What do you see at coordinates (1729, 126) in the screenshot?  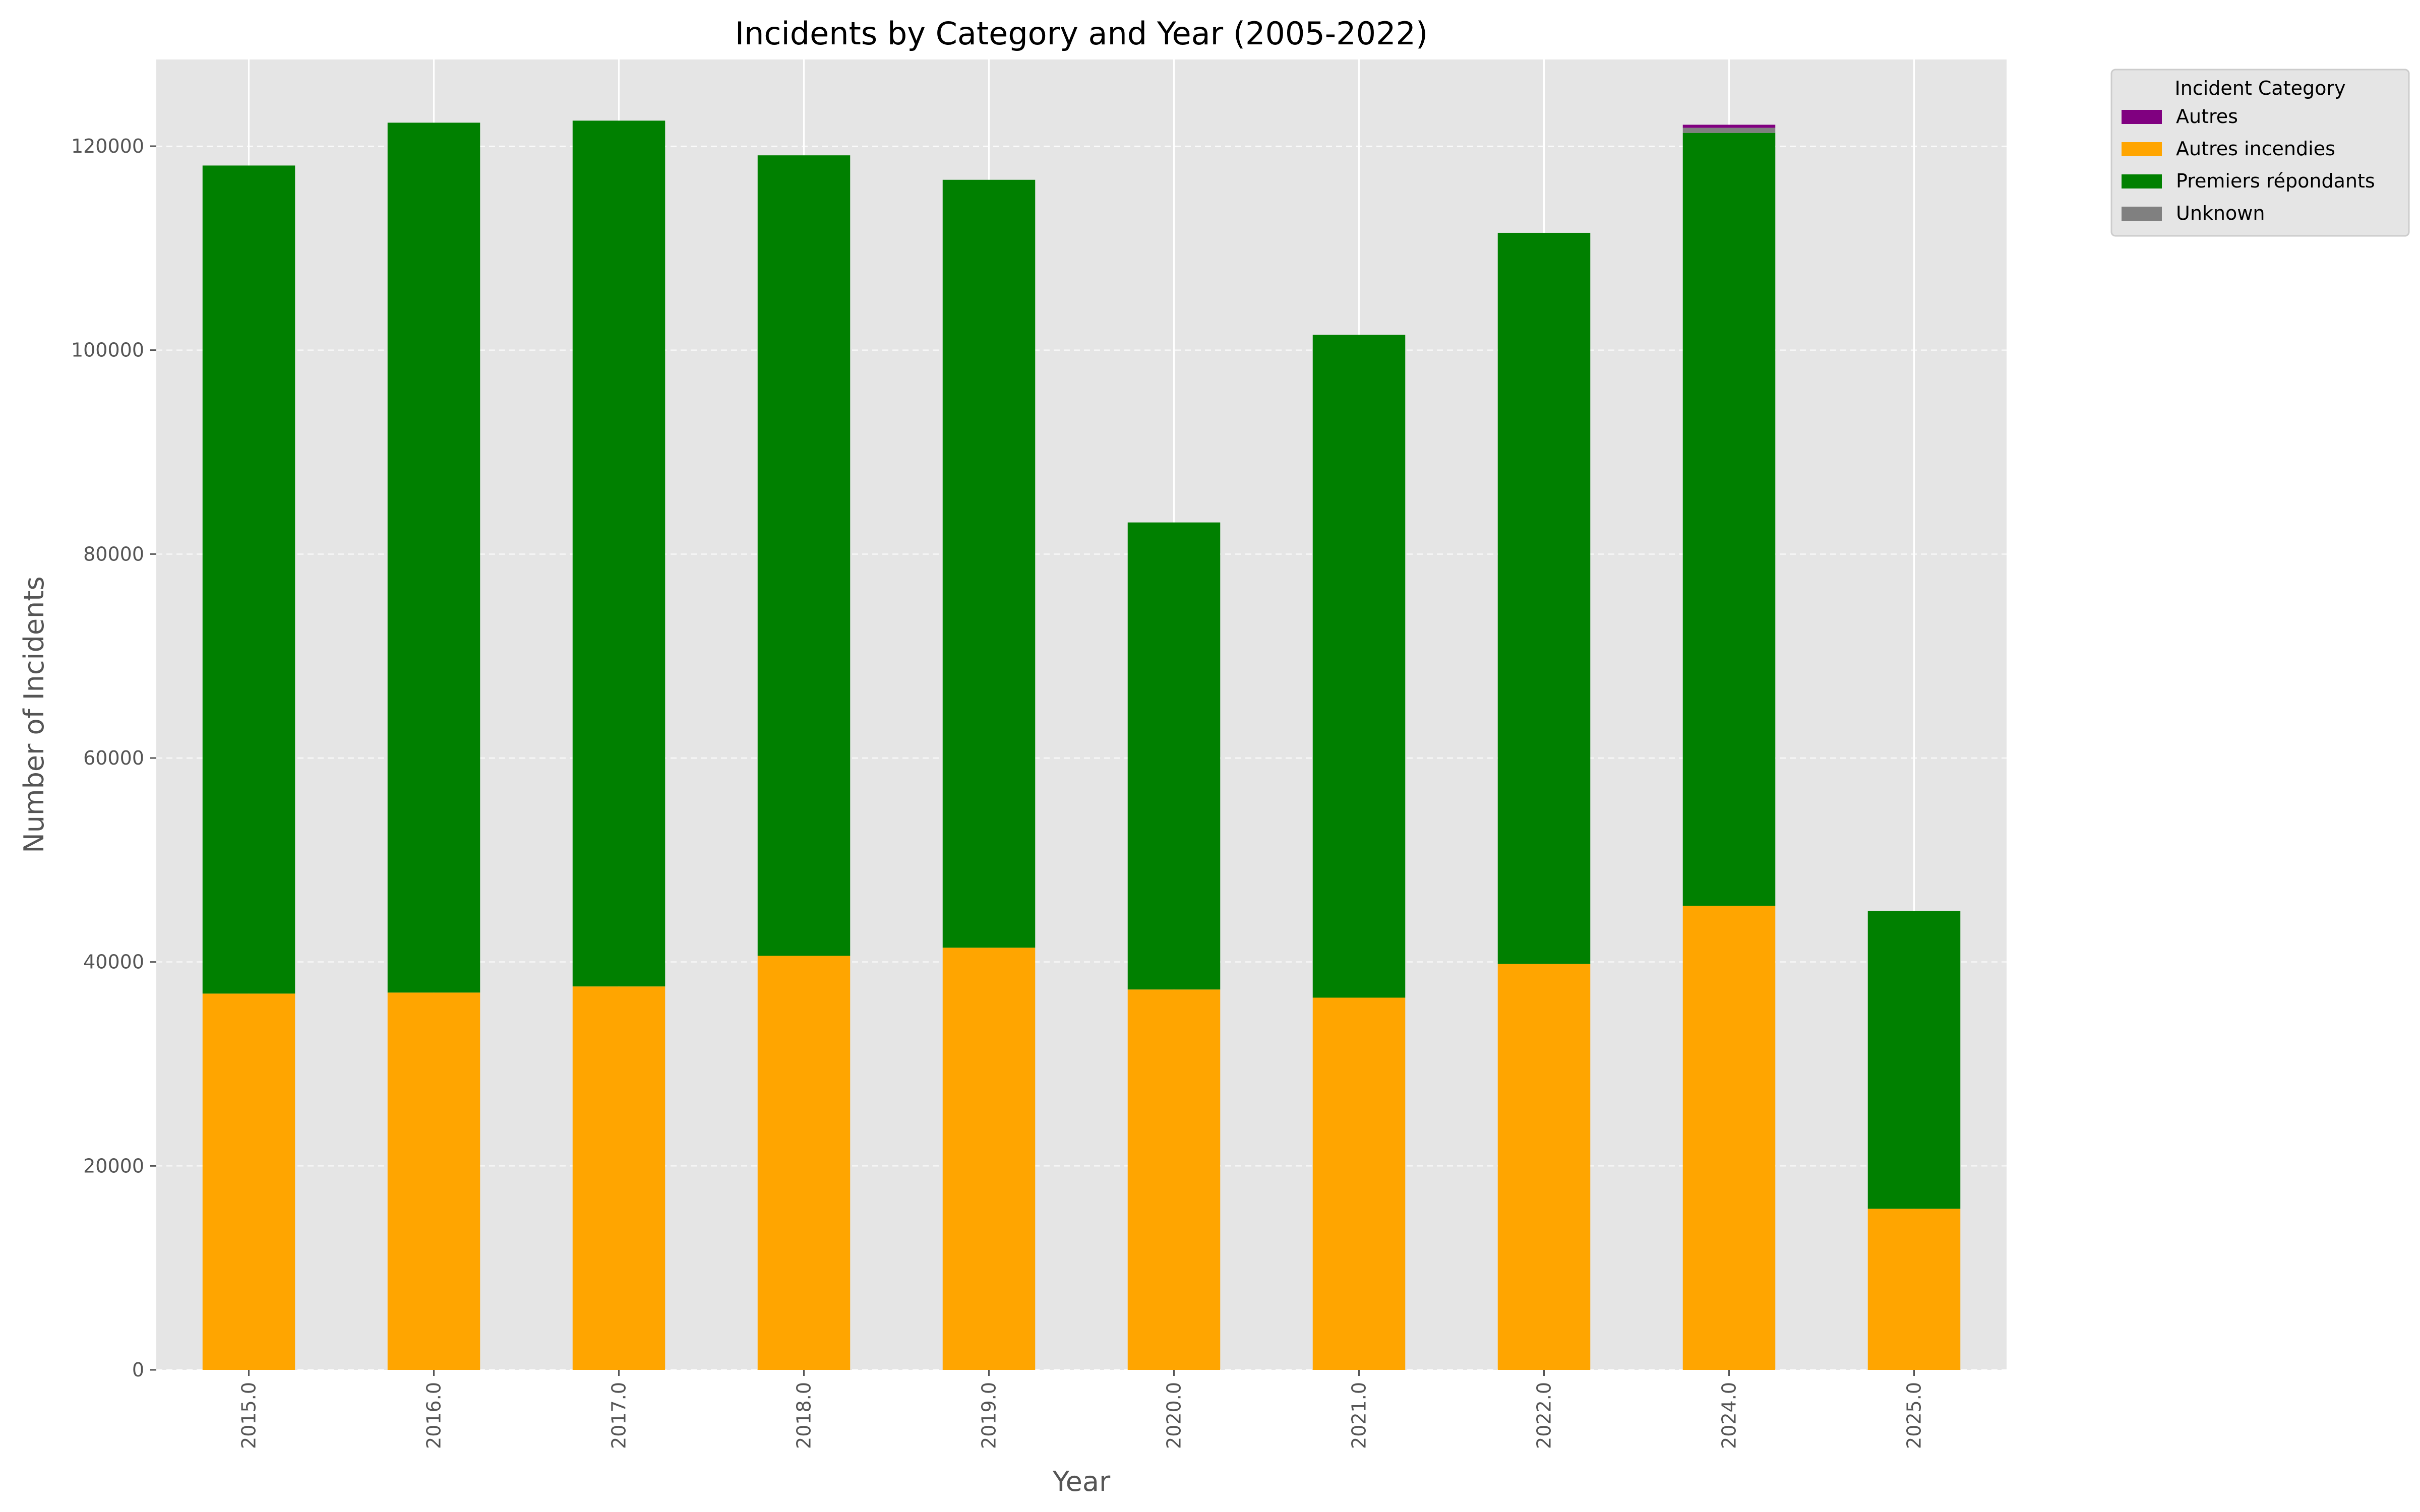 I see `bar-segment-autres` at bounding box center [1729, 126].